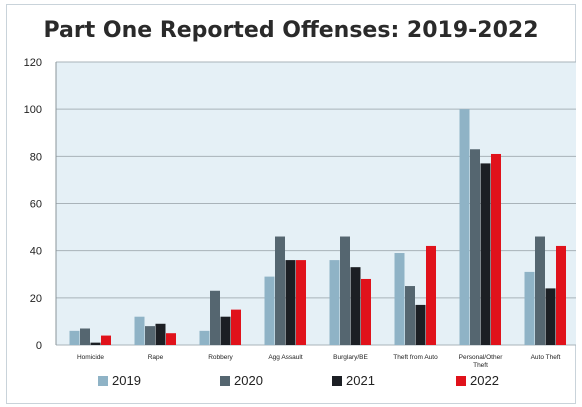  What do you see at coordinates (36, 252) in the screenshot?
I see `y-tick-label: 40` at bounding box center [36, 252].